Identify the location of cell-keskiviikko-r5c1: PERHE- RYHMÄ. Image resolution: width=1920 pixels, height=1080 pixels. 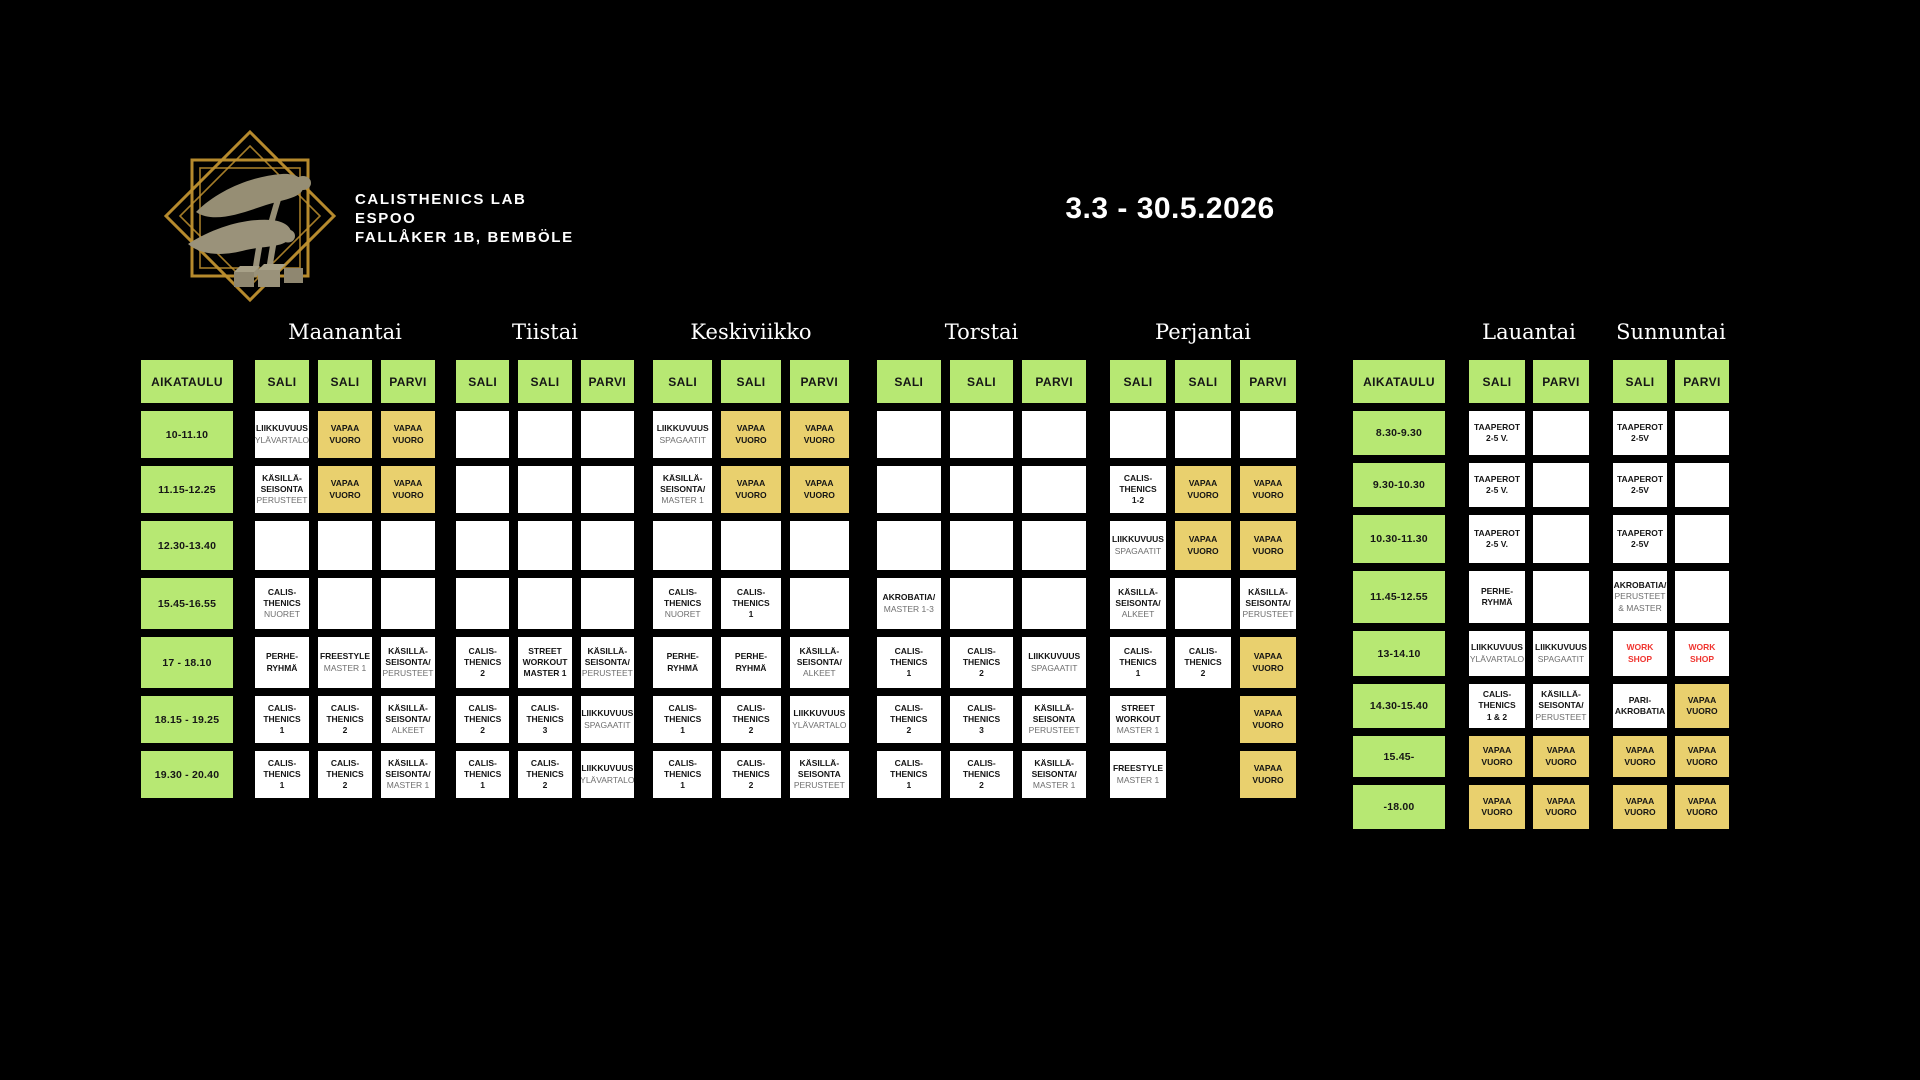
(683, 662).